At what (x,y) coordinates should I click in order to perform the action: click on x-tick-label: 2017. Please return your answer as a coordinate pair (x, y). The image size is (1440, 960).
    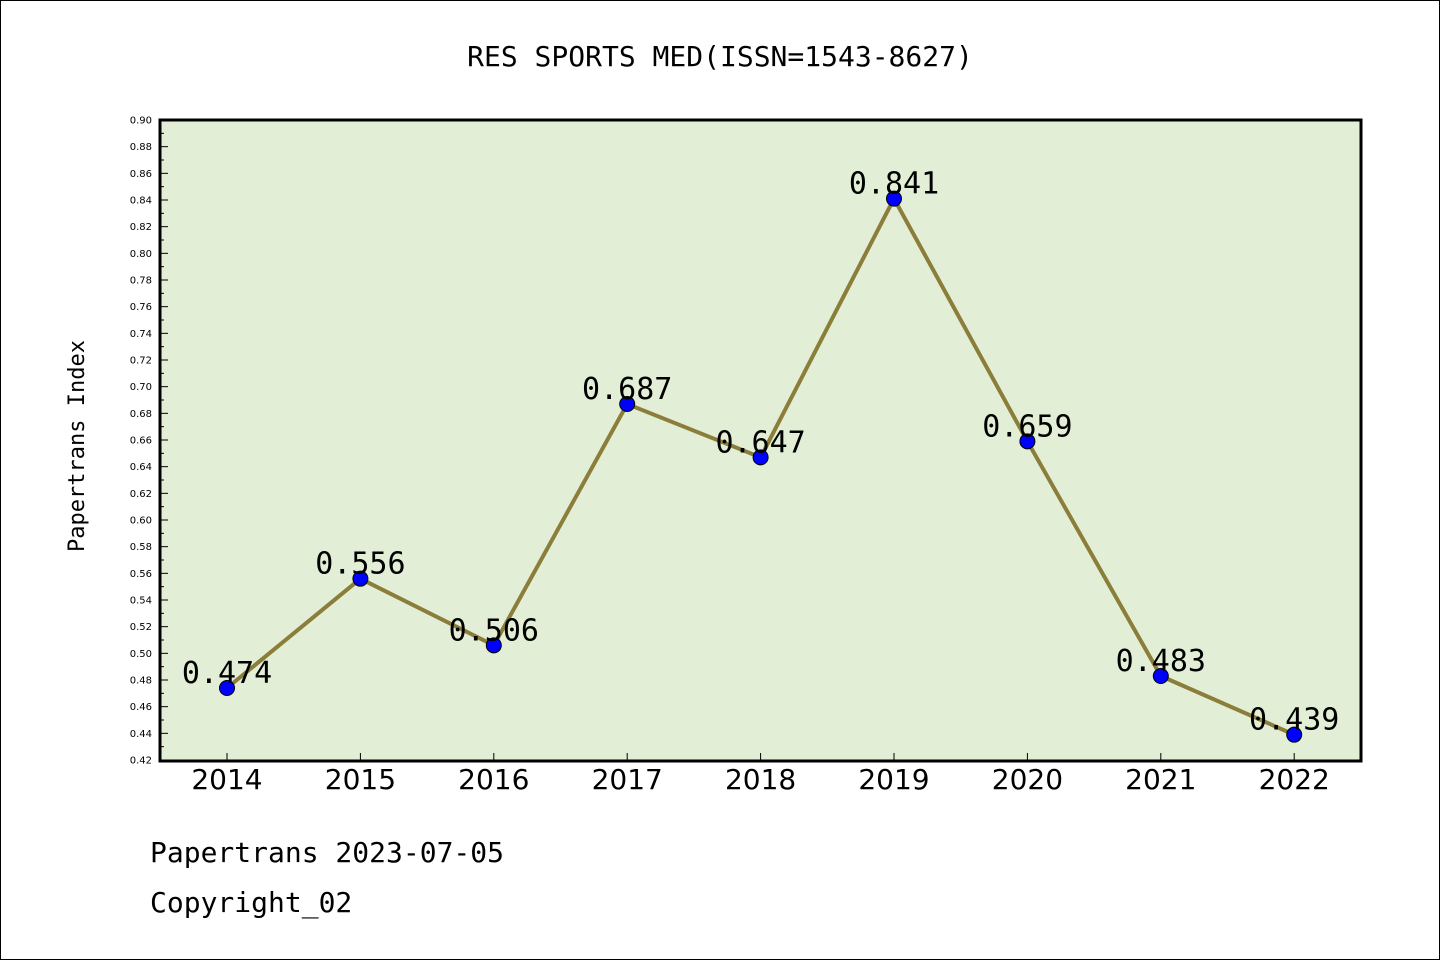
    Looking at the image, I should click on (627, 779).